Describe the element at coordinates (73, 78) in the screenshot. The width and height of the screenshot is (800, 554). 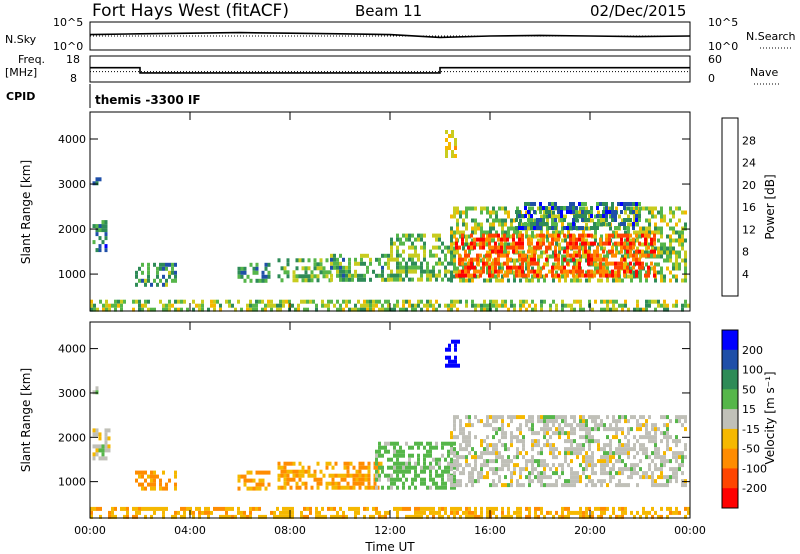
I see `freq-tick-bottom: 8` at that location.